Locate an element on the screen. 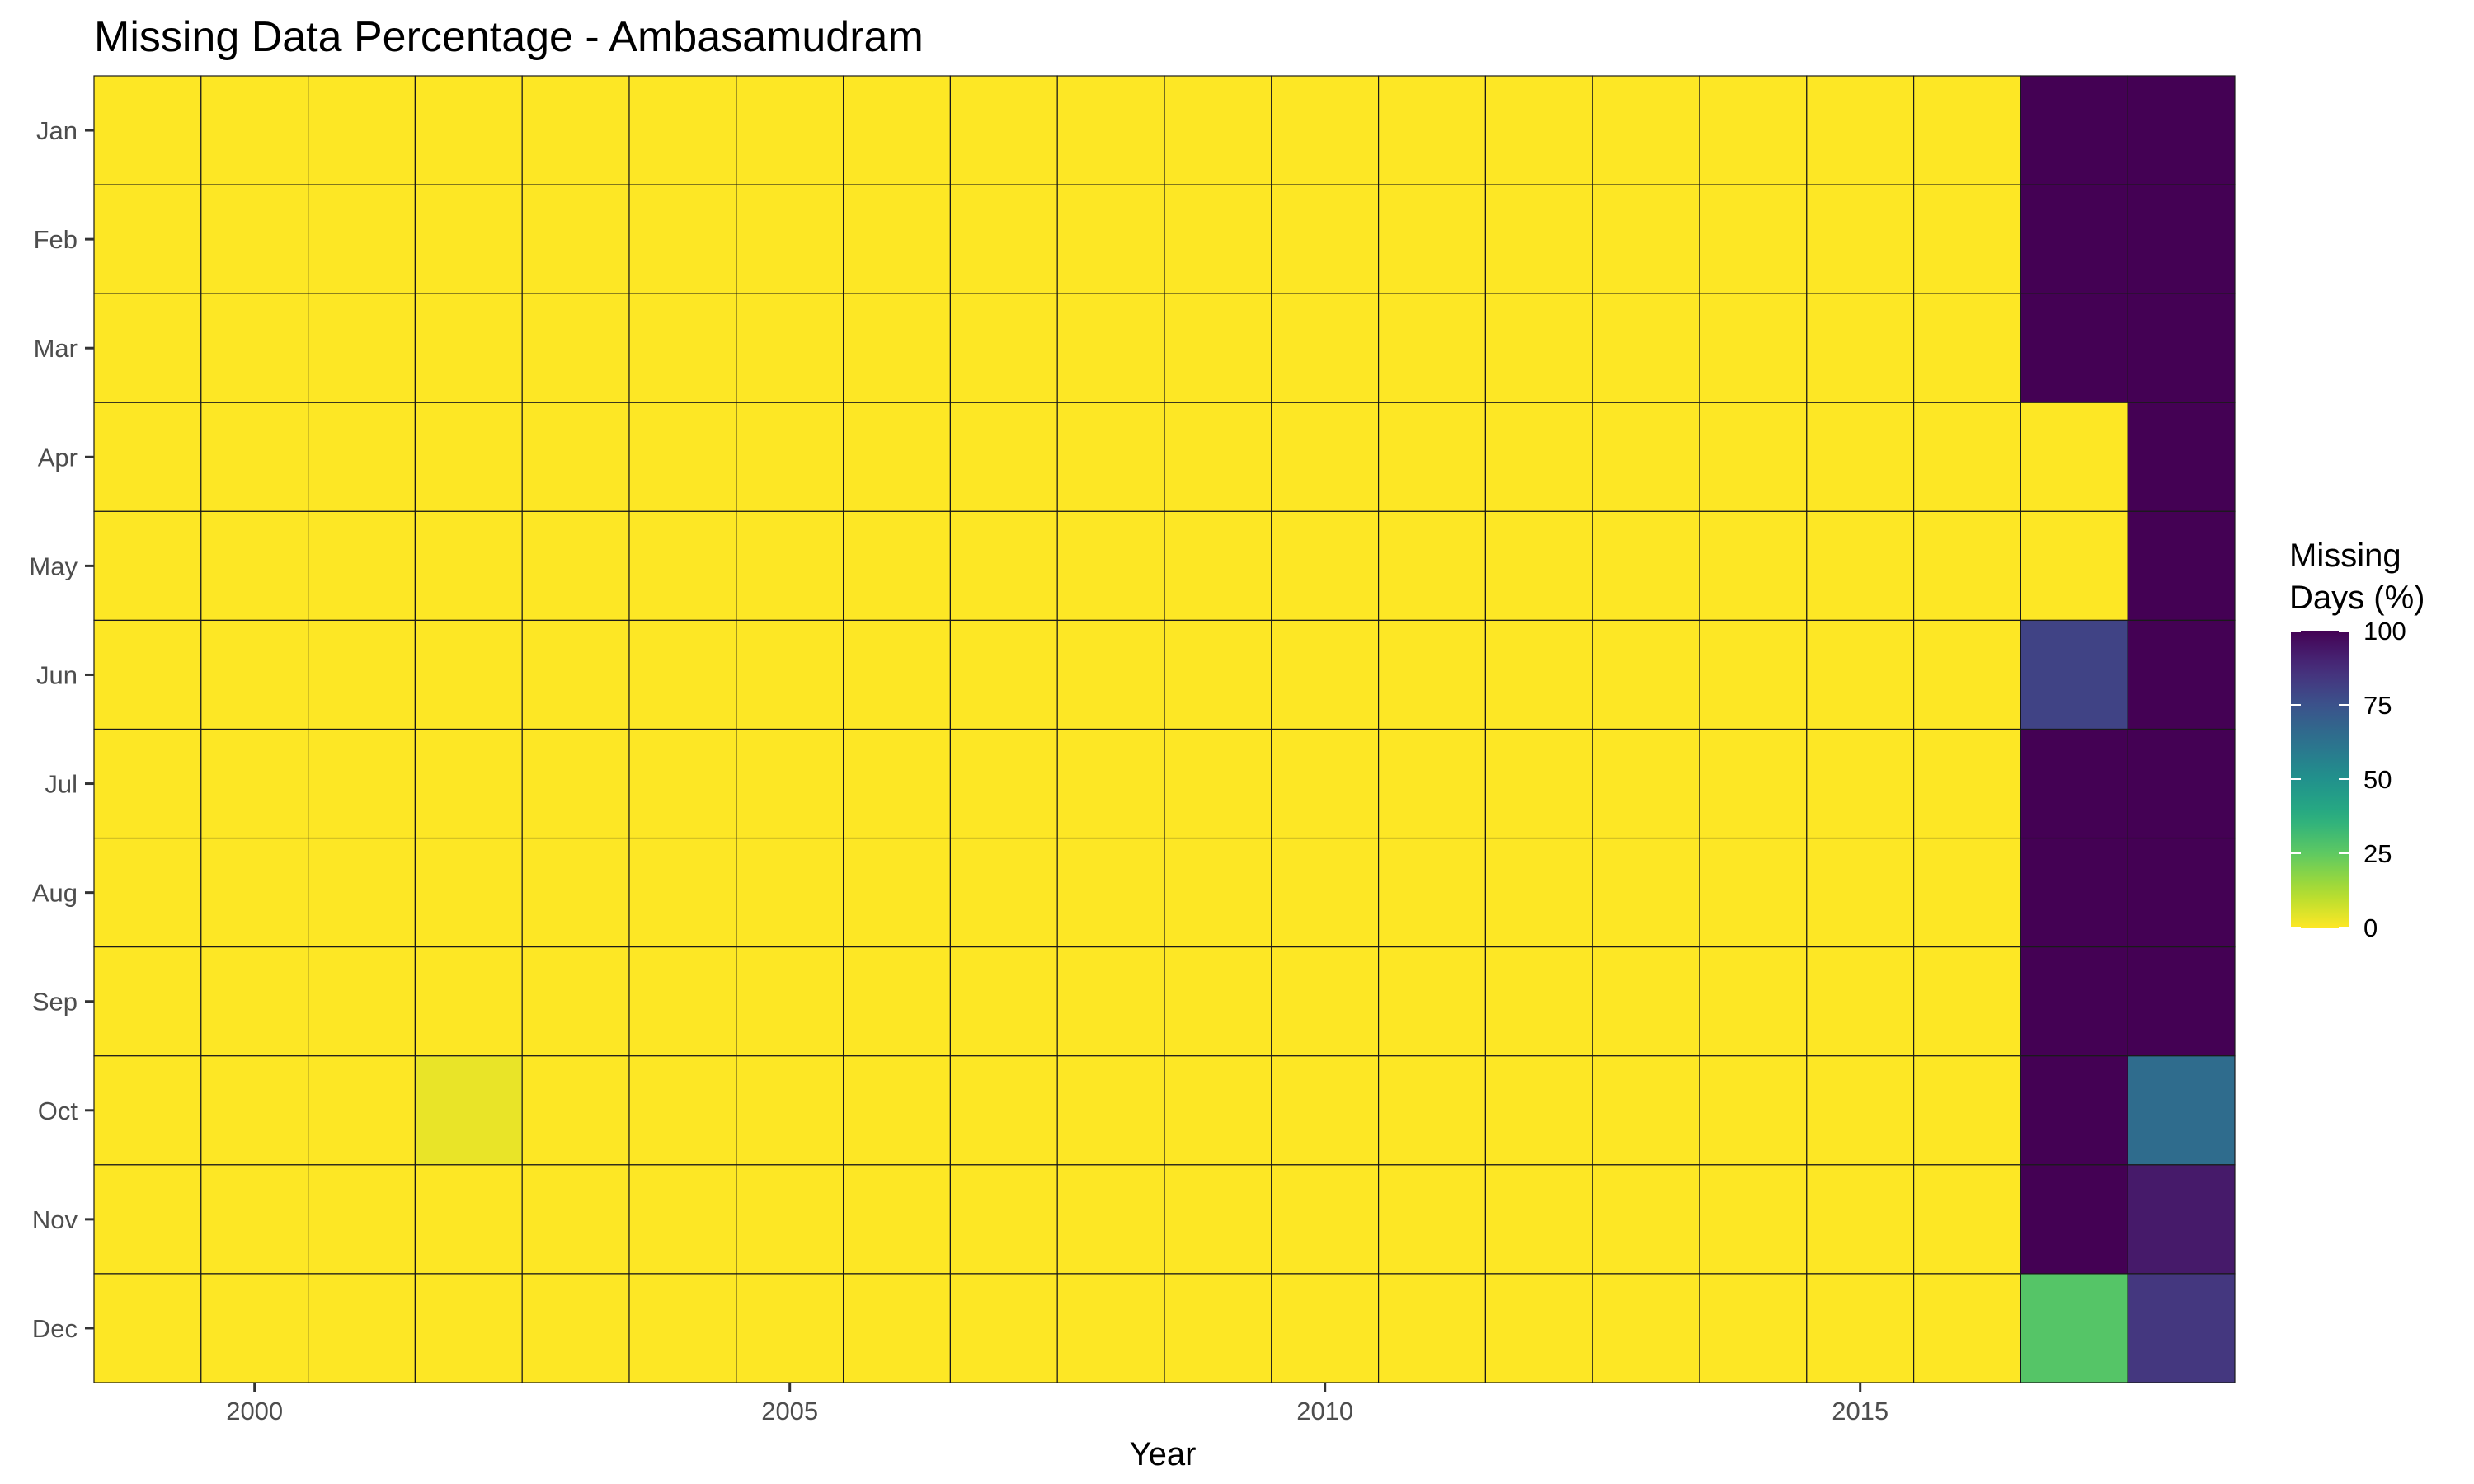 This screenshot has width=2474, height=1484. heatmap-cell-sep-2016 is located at coordinates (1967, 1001).